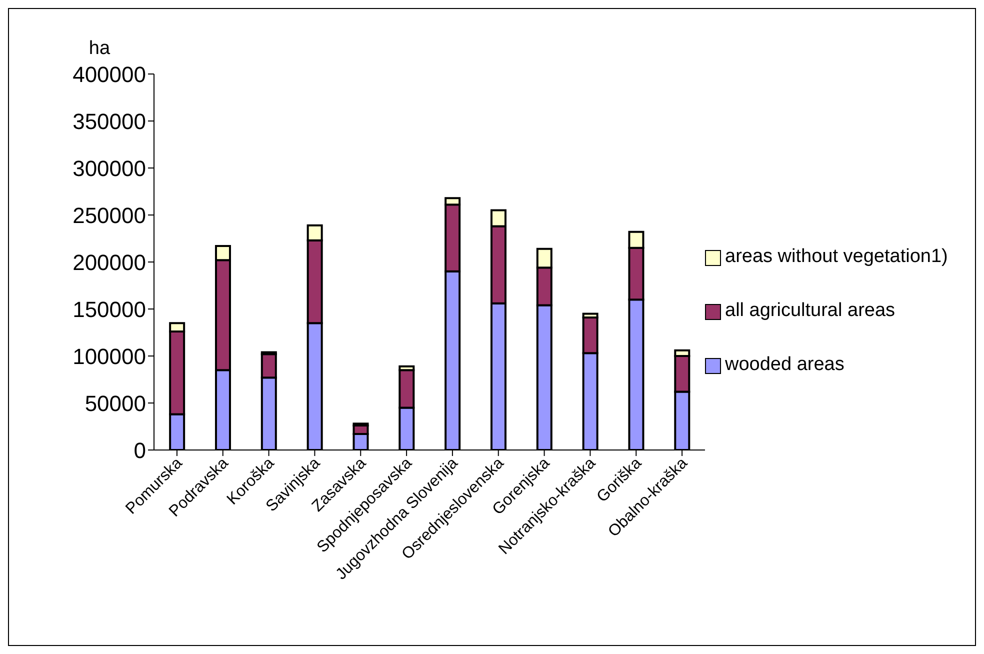  Describe the element at coordinates (109, 262) in the screenshot. I see `y-tick-label: 200000` at that location.